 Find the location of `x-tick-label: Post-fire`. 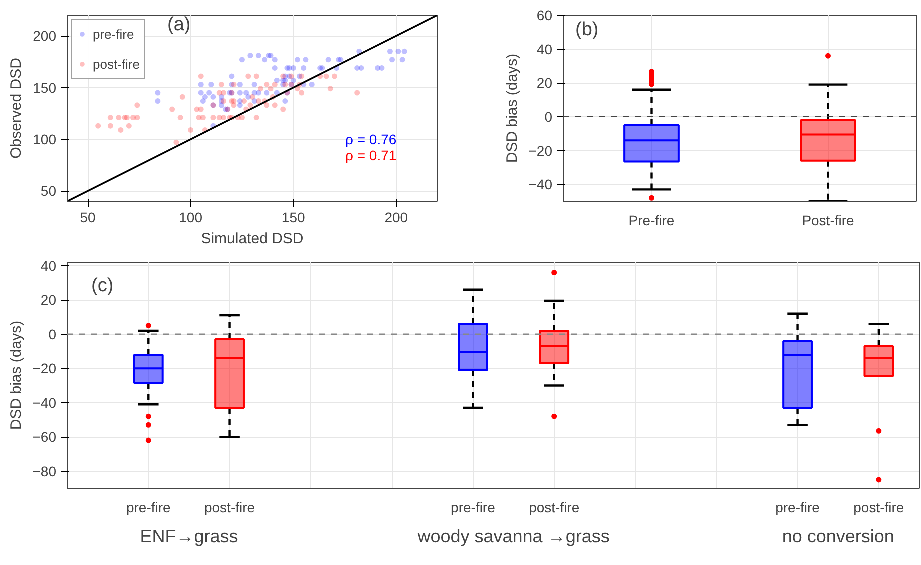

x-tick-label: Post-fire is located at coordinates (828, 220).